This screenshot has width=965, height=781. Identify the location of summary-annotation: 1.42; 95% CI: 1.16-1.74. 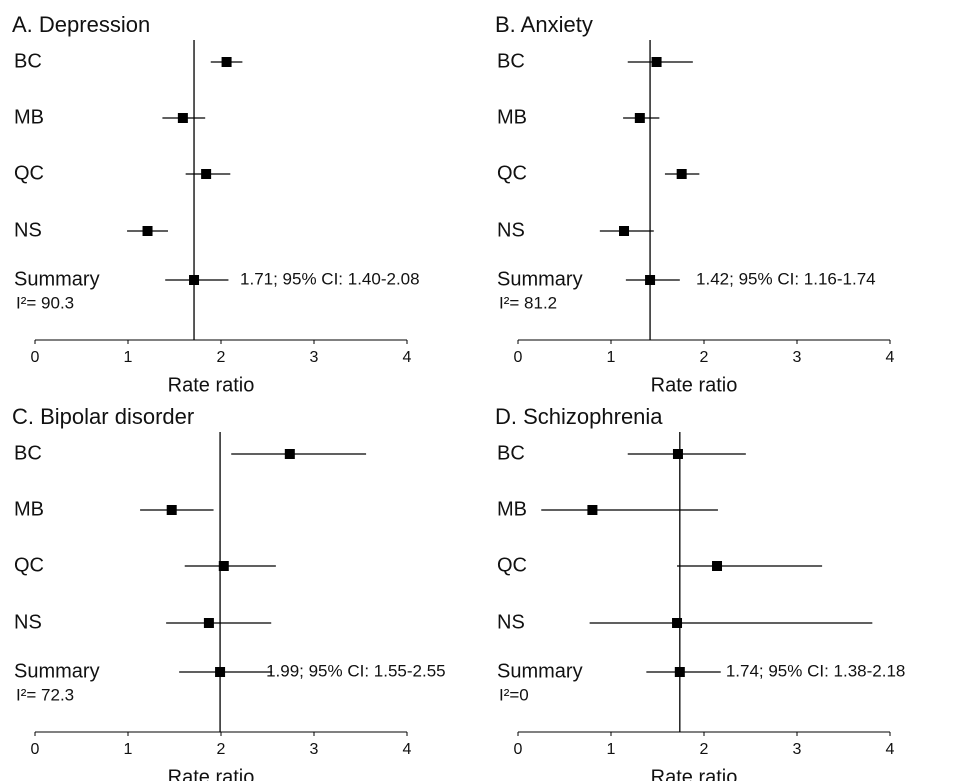
(786, 278).